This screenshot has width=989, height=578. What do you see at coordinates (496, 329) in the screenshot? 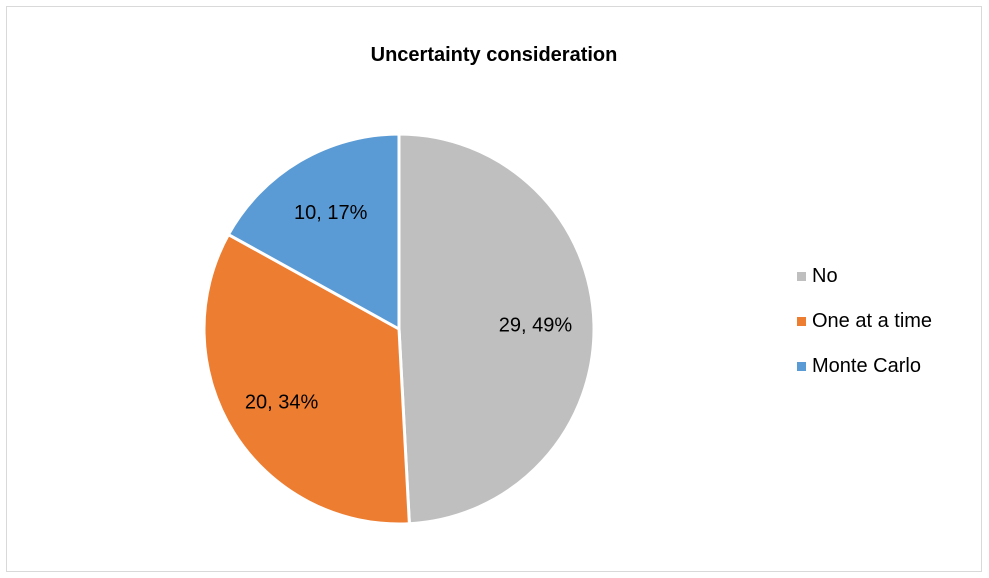
I see `pie-slice-no` at bounding box center [496, 329].